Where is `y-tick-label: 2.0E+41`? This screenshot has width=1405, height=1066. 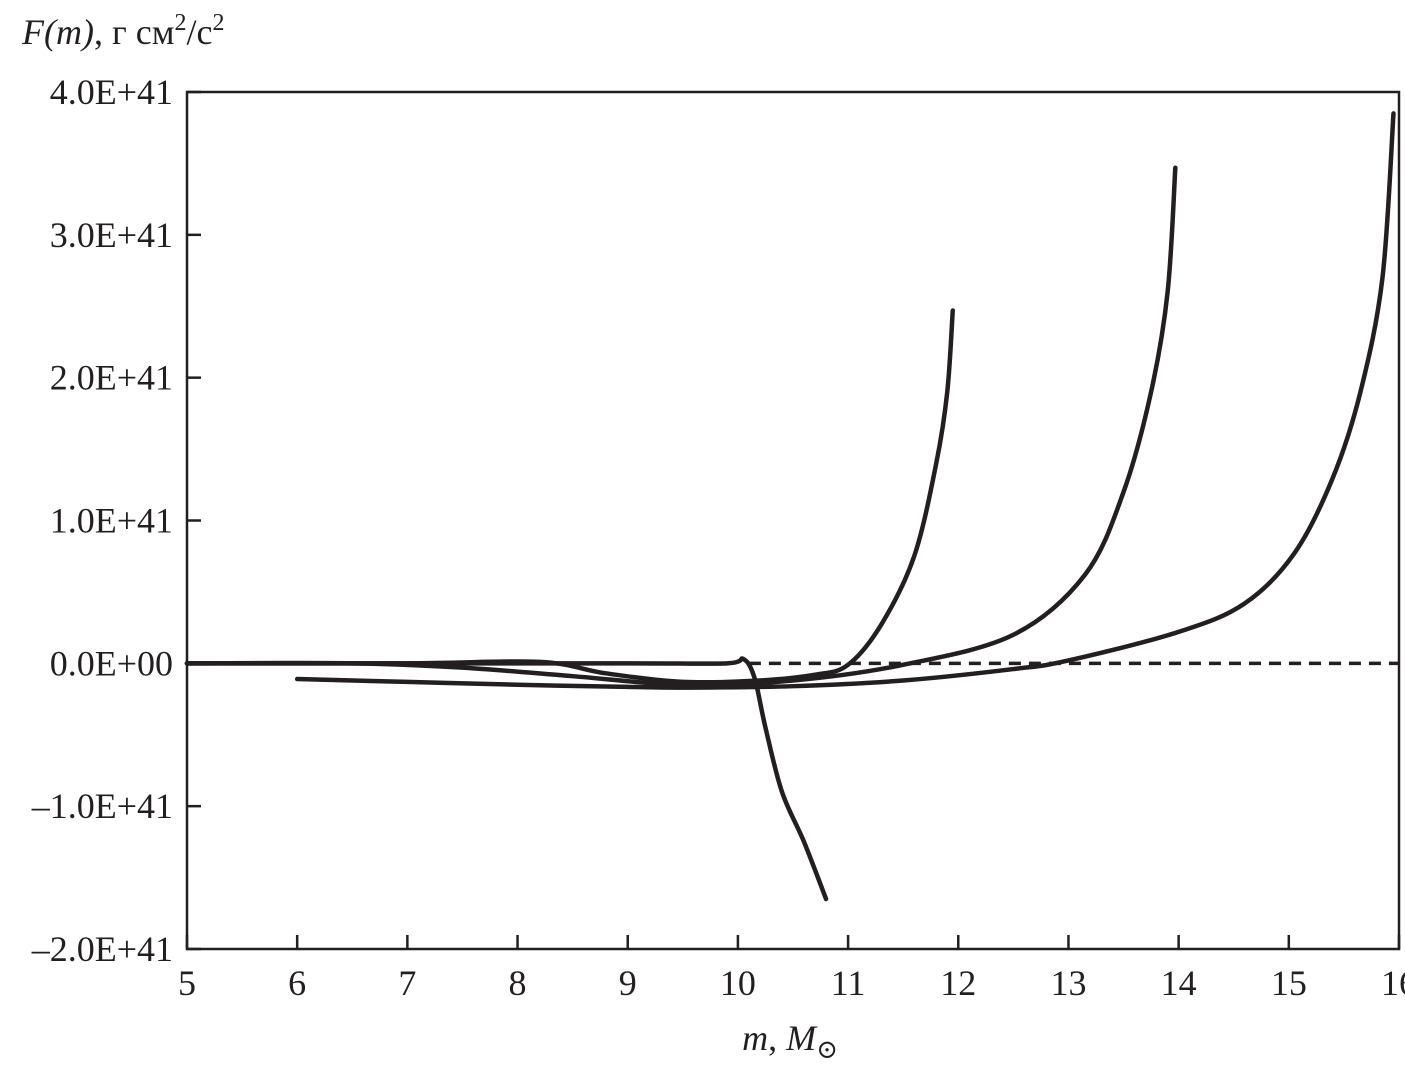
y-tick-label: 2.0E+41 is located at coordinates (111, 378).